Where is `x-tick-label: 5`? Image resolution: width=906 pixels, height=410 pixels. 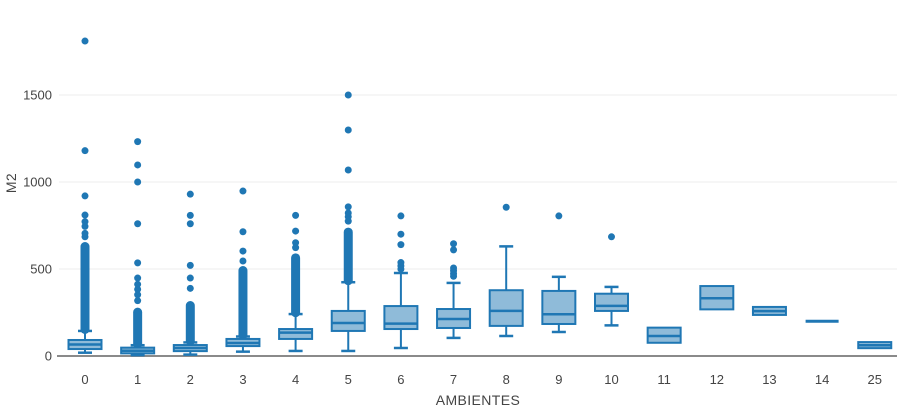
x-tick-label: 5 is located at coordinates (348, 379).